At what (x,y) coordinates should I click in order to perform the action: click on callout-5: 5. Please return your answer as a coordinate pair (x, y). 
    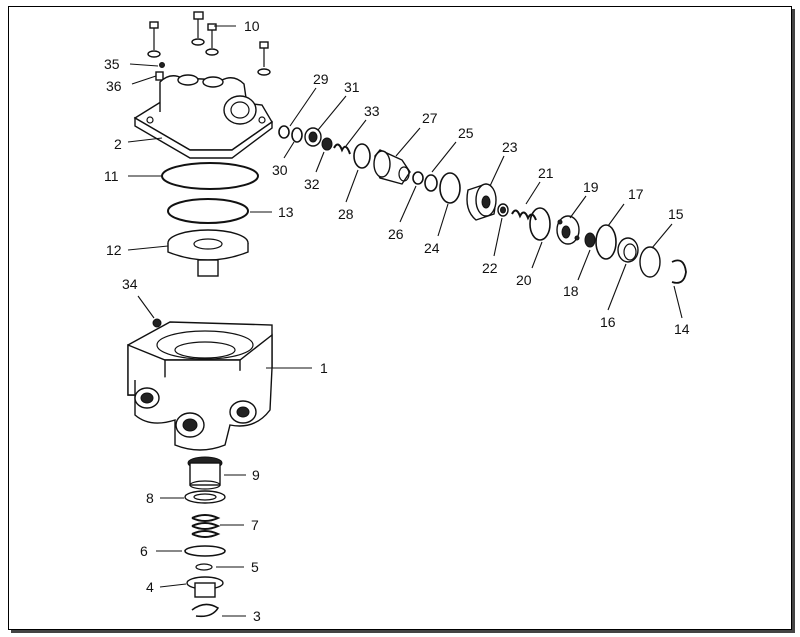
    Looking at the image, I should click on (255, 567).